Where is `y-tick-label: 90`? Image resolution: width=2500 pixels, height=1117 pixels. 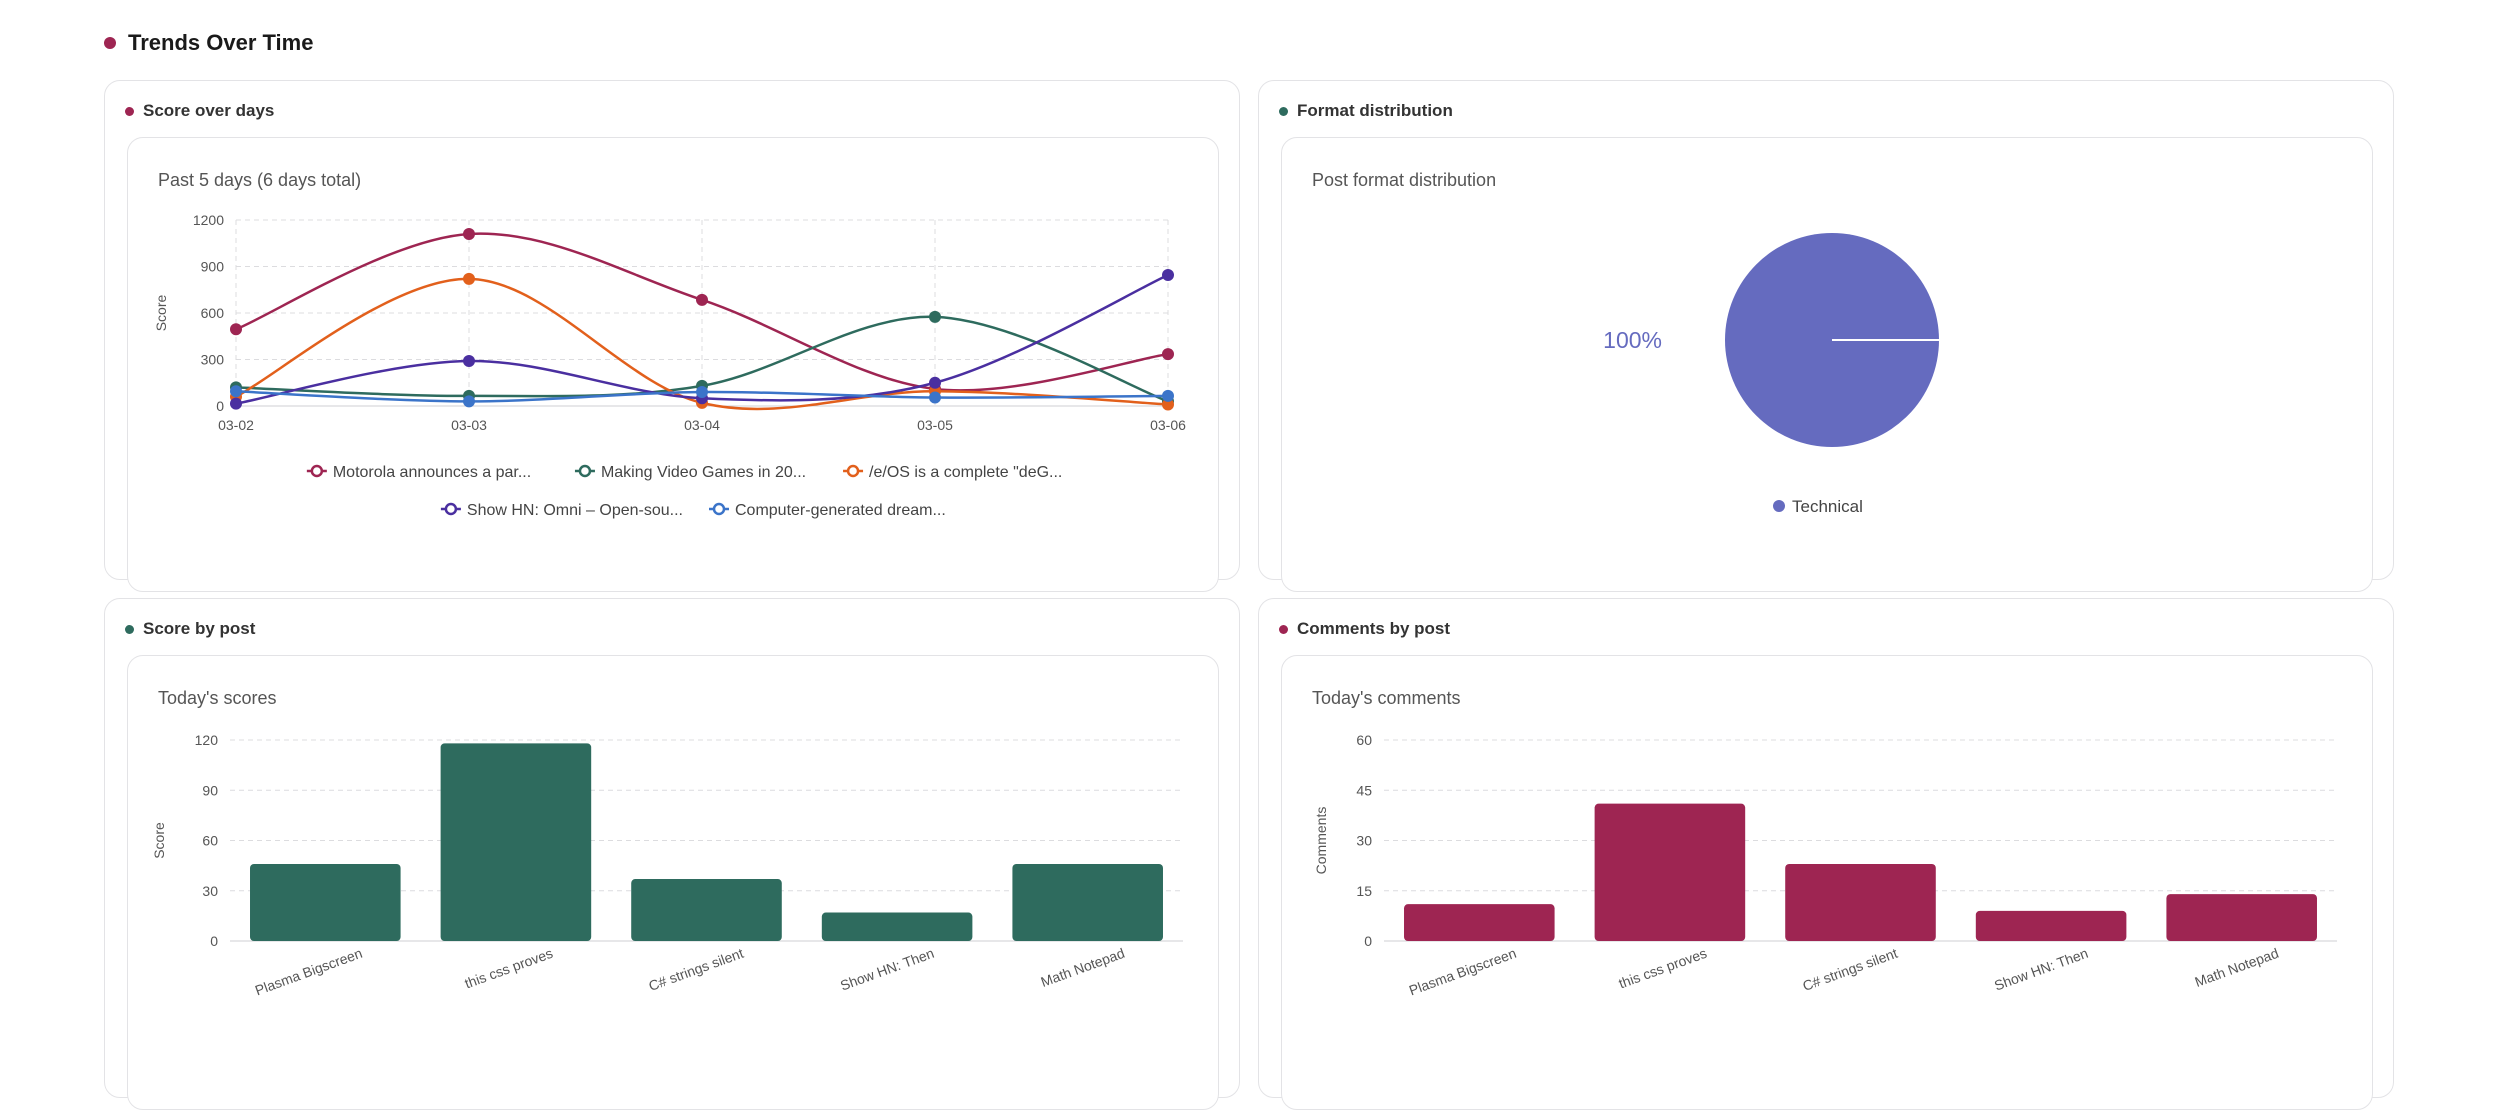 y-tick-label: 90 is located at coordinates (210, 790).